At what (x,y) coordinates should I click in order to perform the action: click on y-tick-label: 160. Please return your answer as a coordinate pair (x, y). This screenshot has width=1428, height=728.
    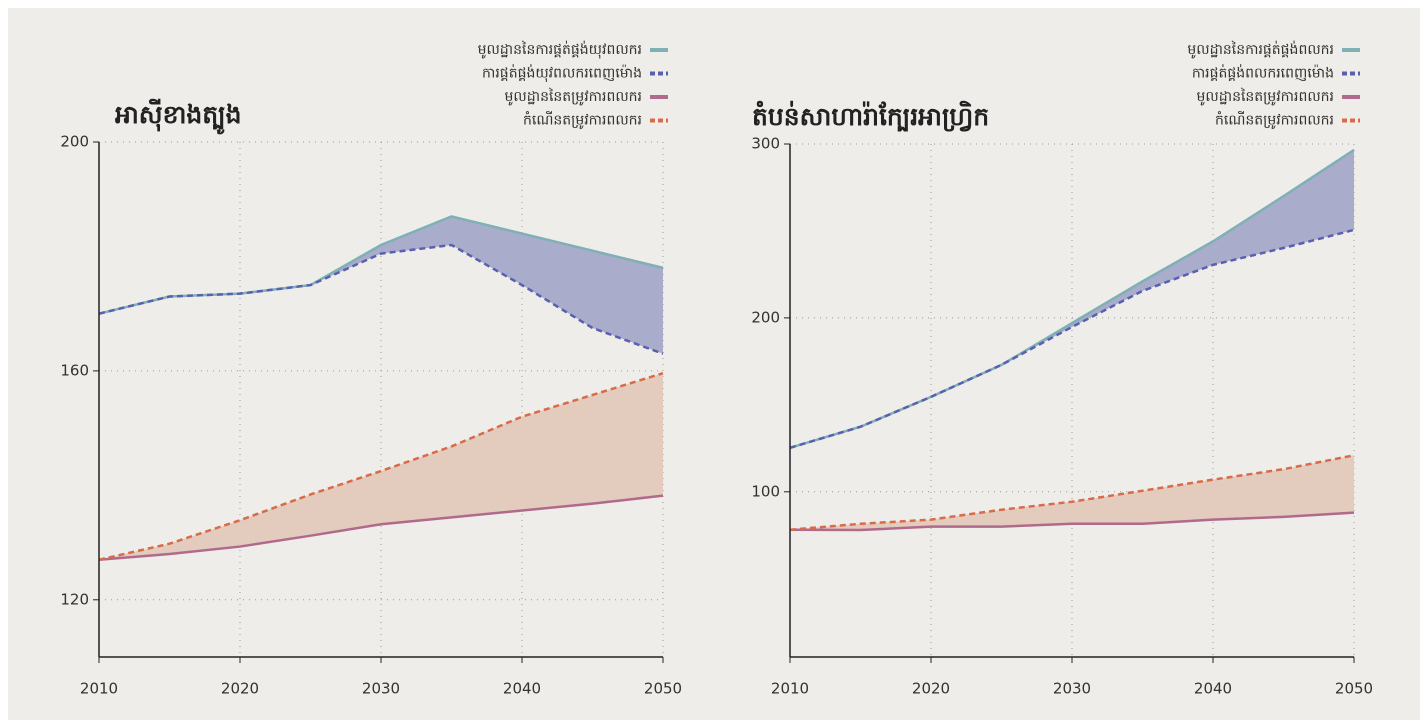
    Looking at the image, I should click on (74, 370).